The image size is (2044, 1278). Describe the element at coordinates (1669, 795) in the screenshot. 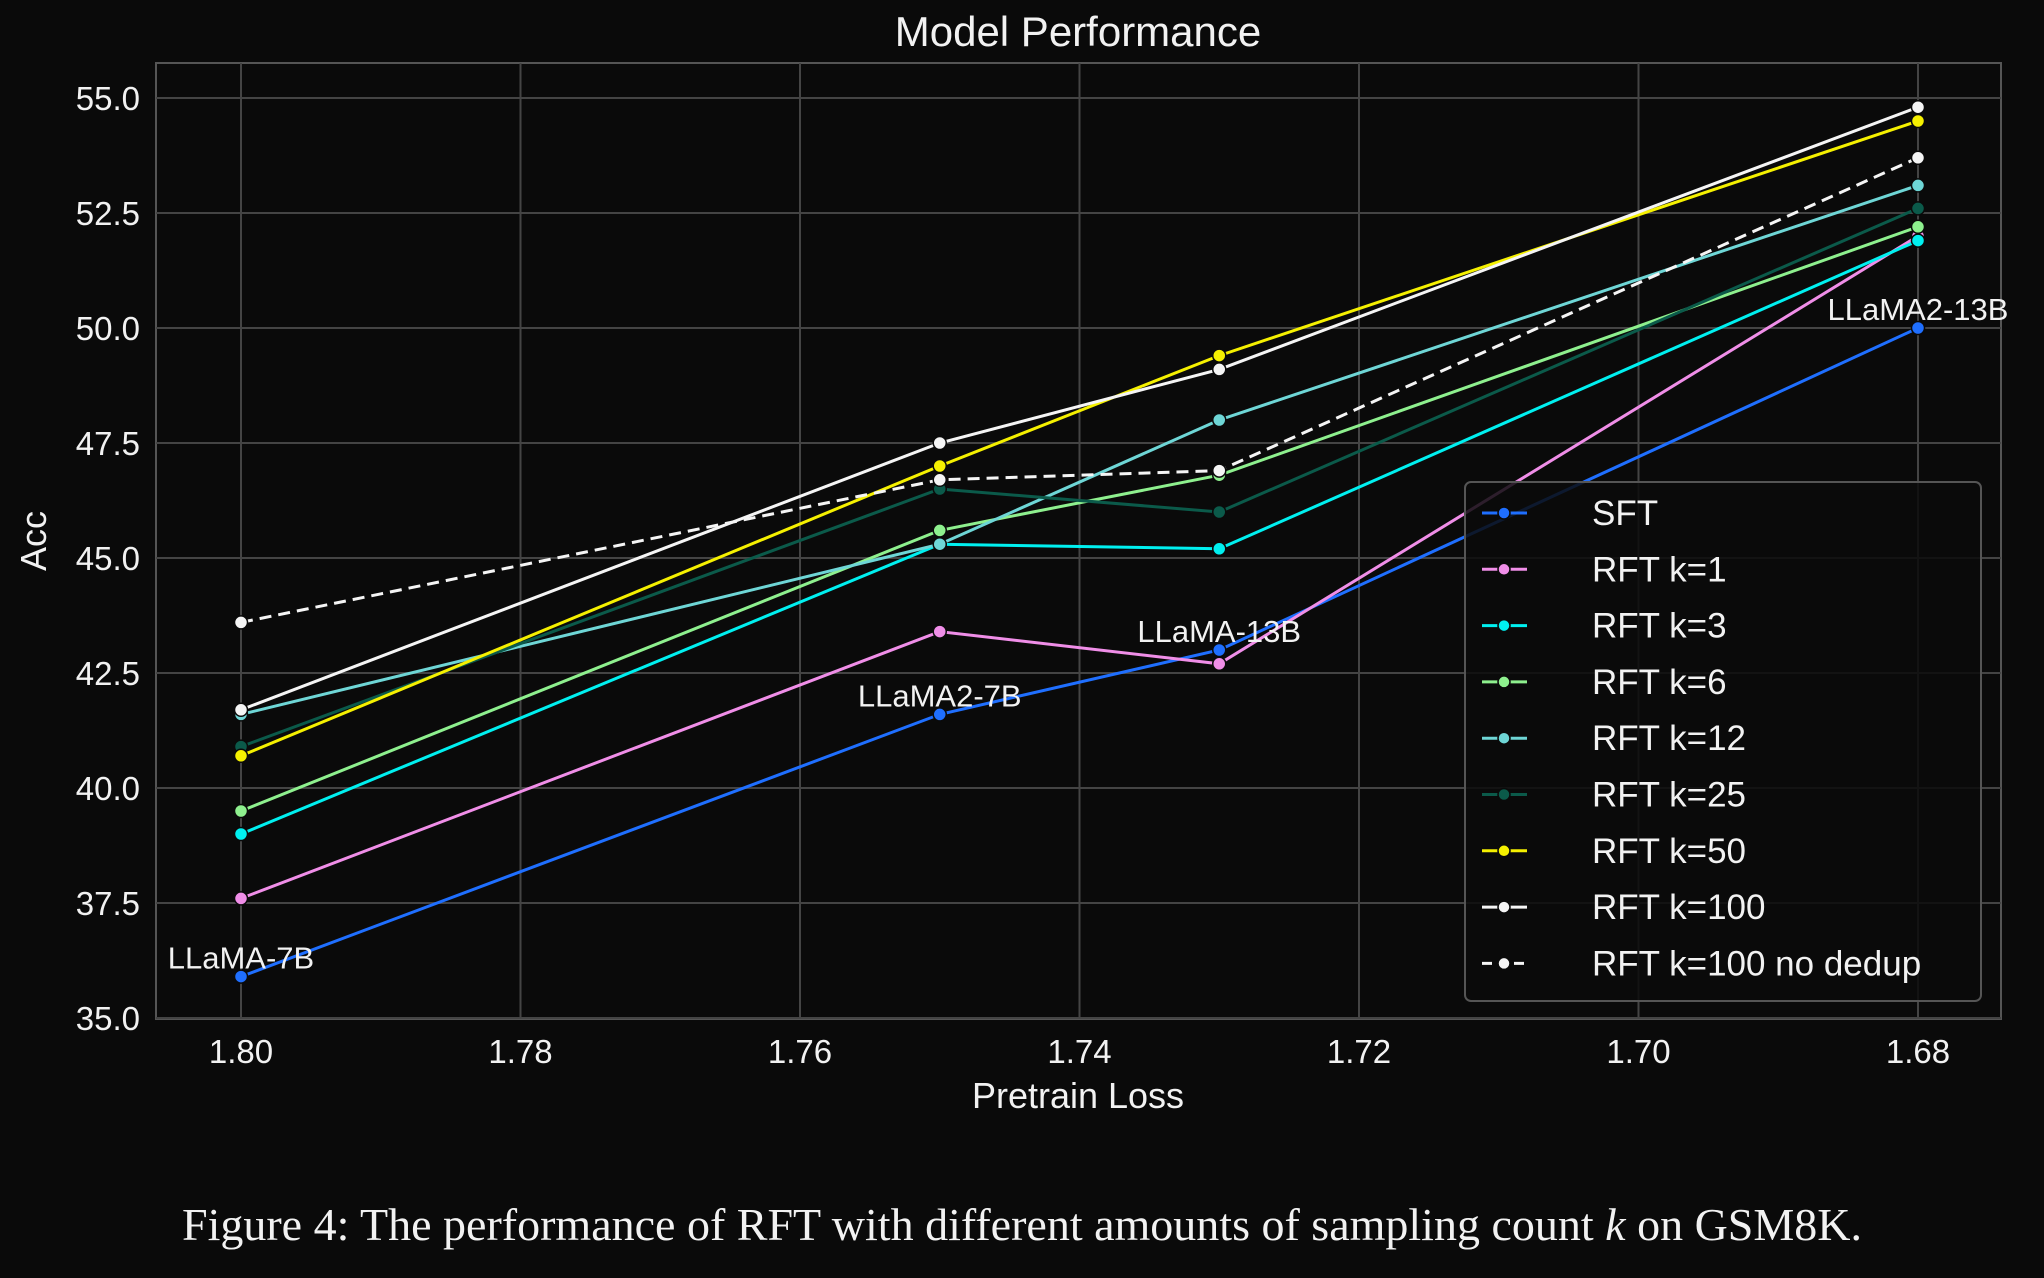

I see `legend-label: RFT k=25` at that location.